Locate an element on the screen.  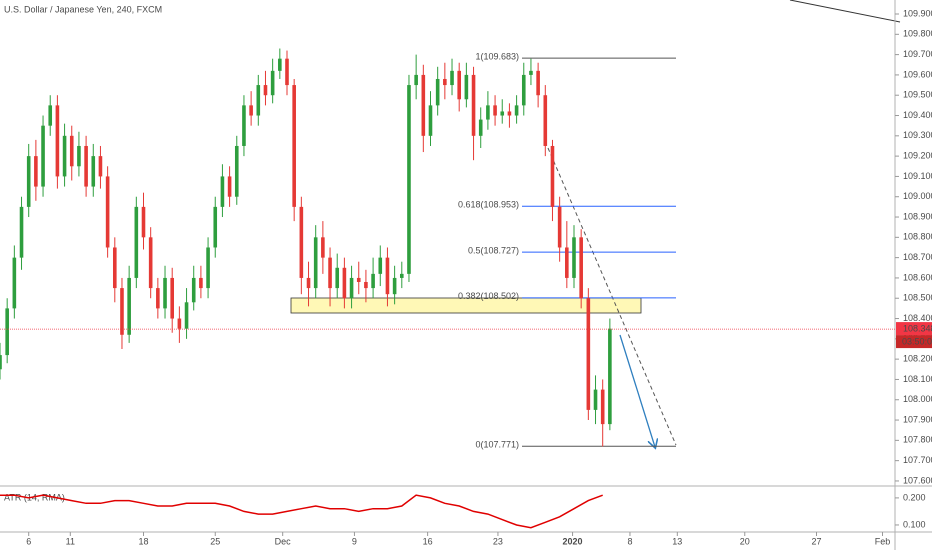
x-tick-label: Feb is located at coordinates (883, 541).